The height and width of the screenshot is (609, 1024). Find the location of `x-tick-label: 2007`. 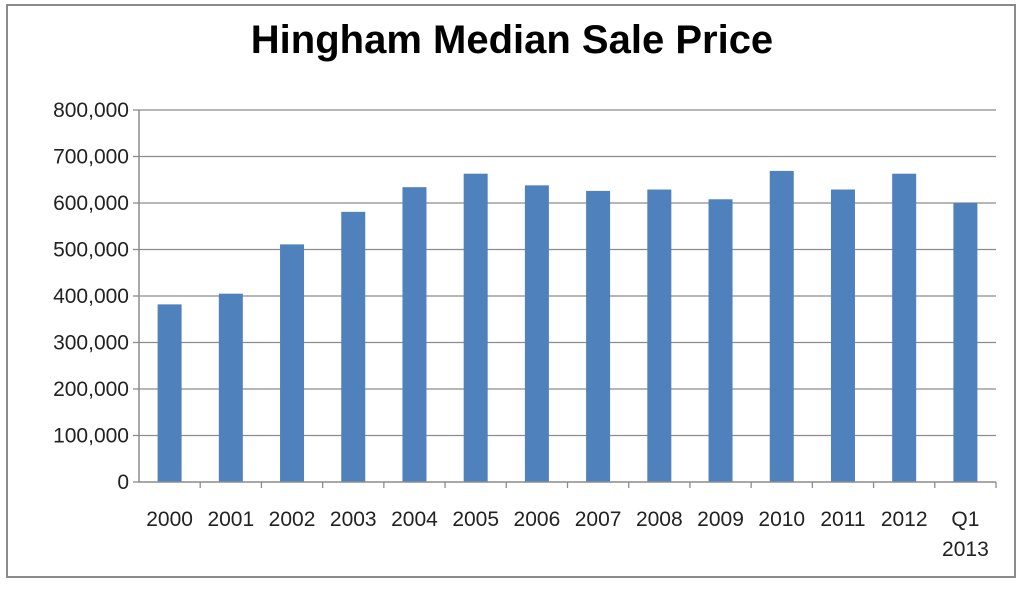

x-tick-label: 2007 is located at coordinates (598, 519).